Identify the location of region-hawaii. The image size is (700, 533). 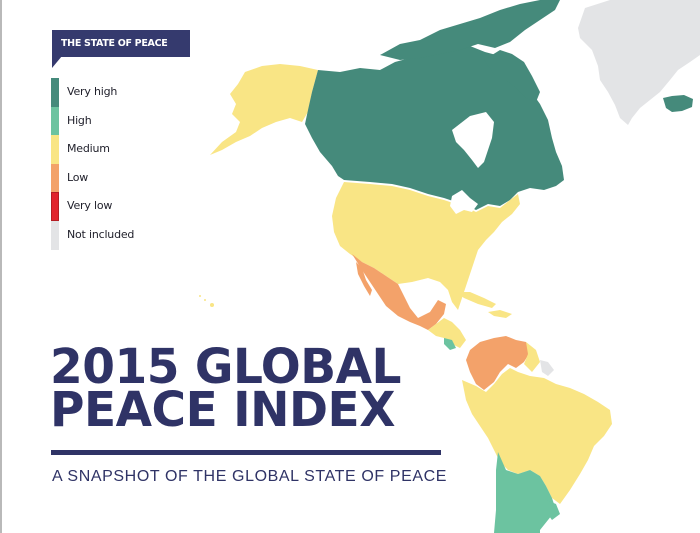
(212, 305).